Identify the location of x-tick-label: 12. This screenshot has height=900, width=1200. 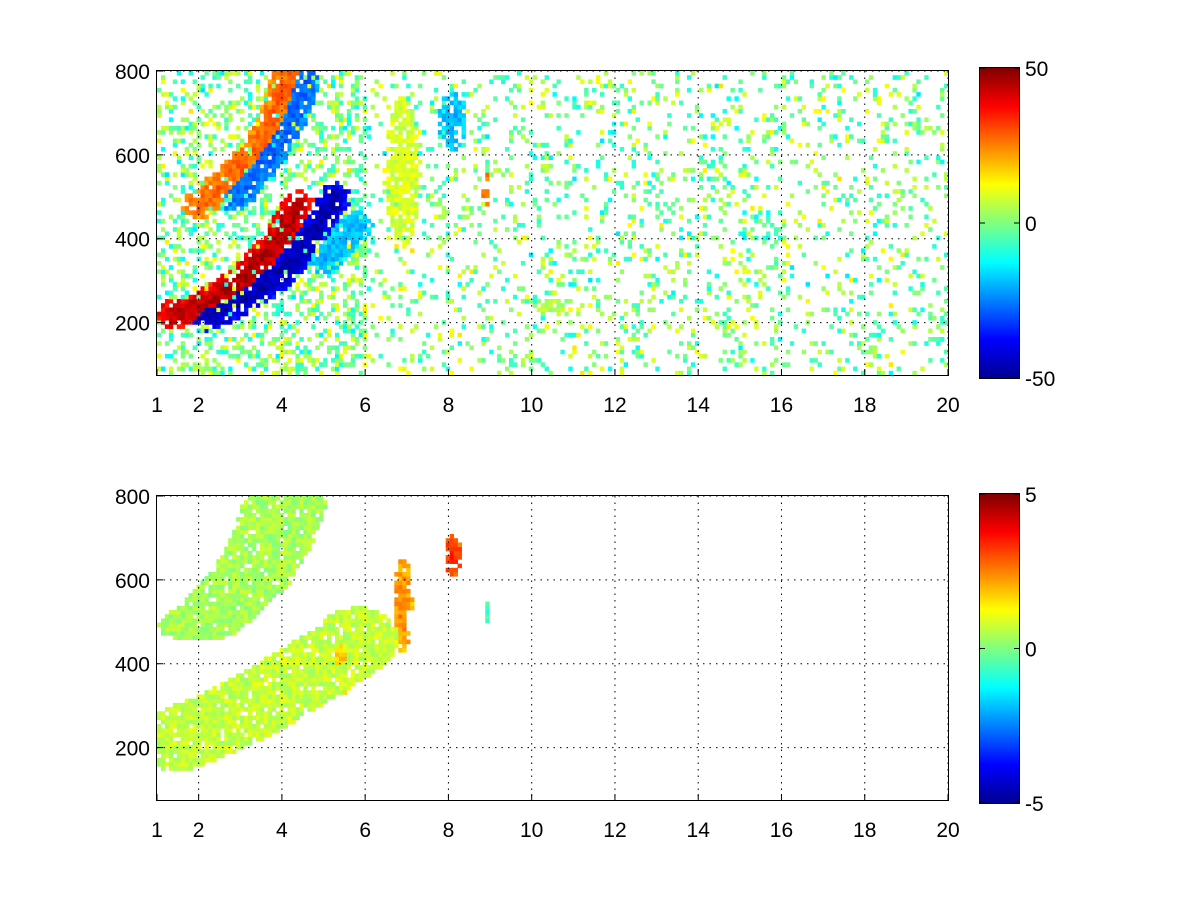
(614, 405).